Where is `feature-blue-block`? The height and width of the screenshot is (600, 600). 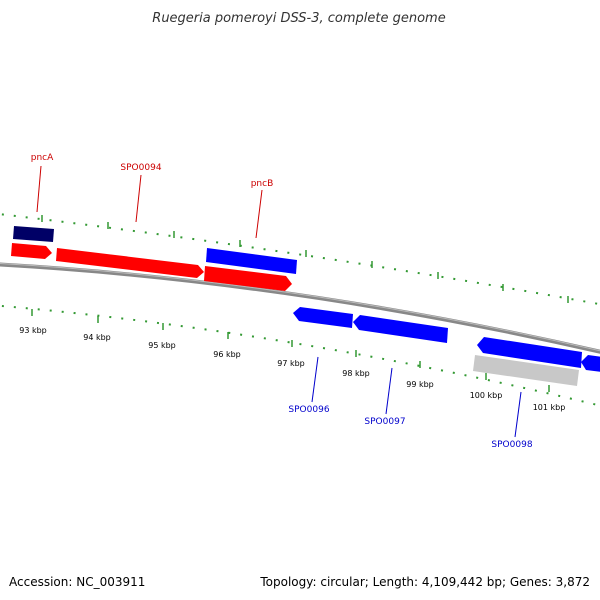
feature-blue-block is located at coordinates (251, 261).